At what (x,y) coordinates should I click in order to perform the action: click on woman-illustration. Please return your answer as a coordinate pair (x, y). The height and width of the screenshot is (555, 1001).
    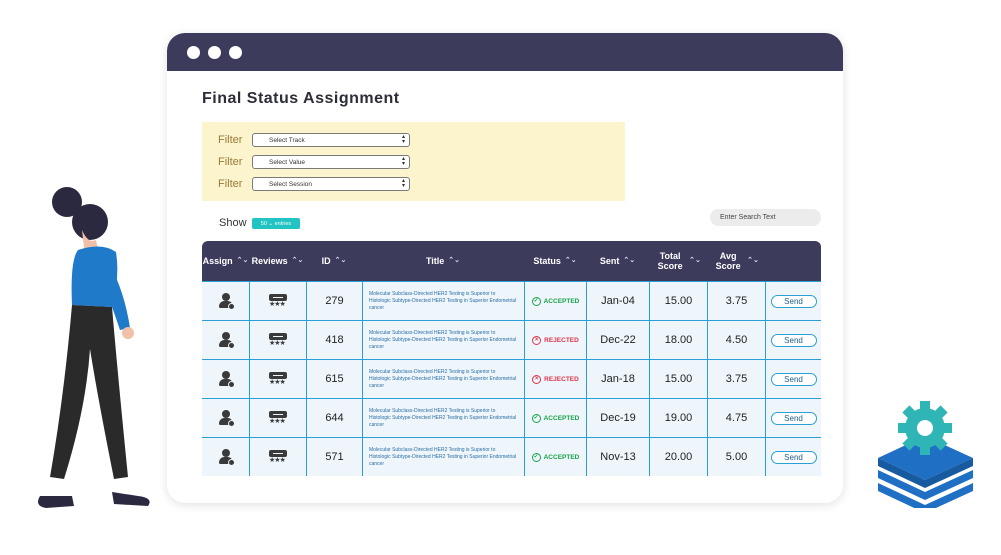
    Looking at the image, I should click on (94, 347).